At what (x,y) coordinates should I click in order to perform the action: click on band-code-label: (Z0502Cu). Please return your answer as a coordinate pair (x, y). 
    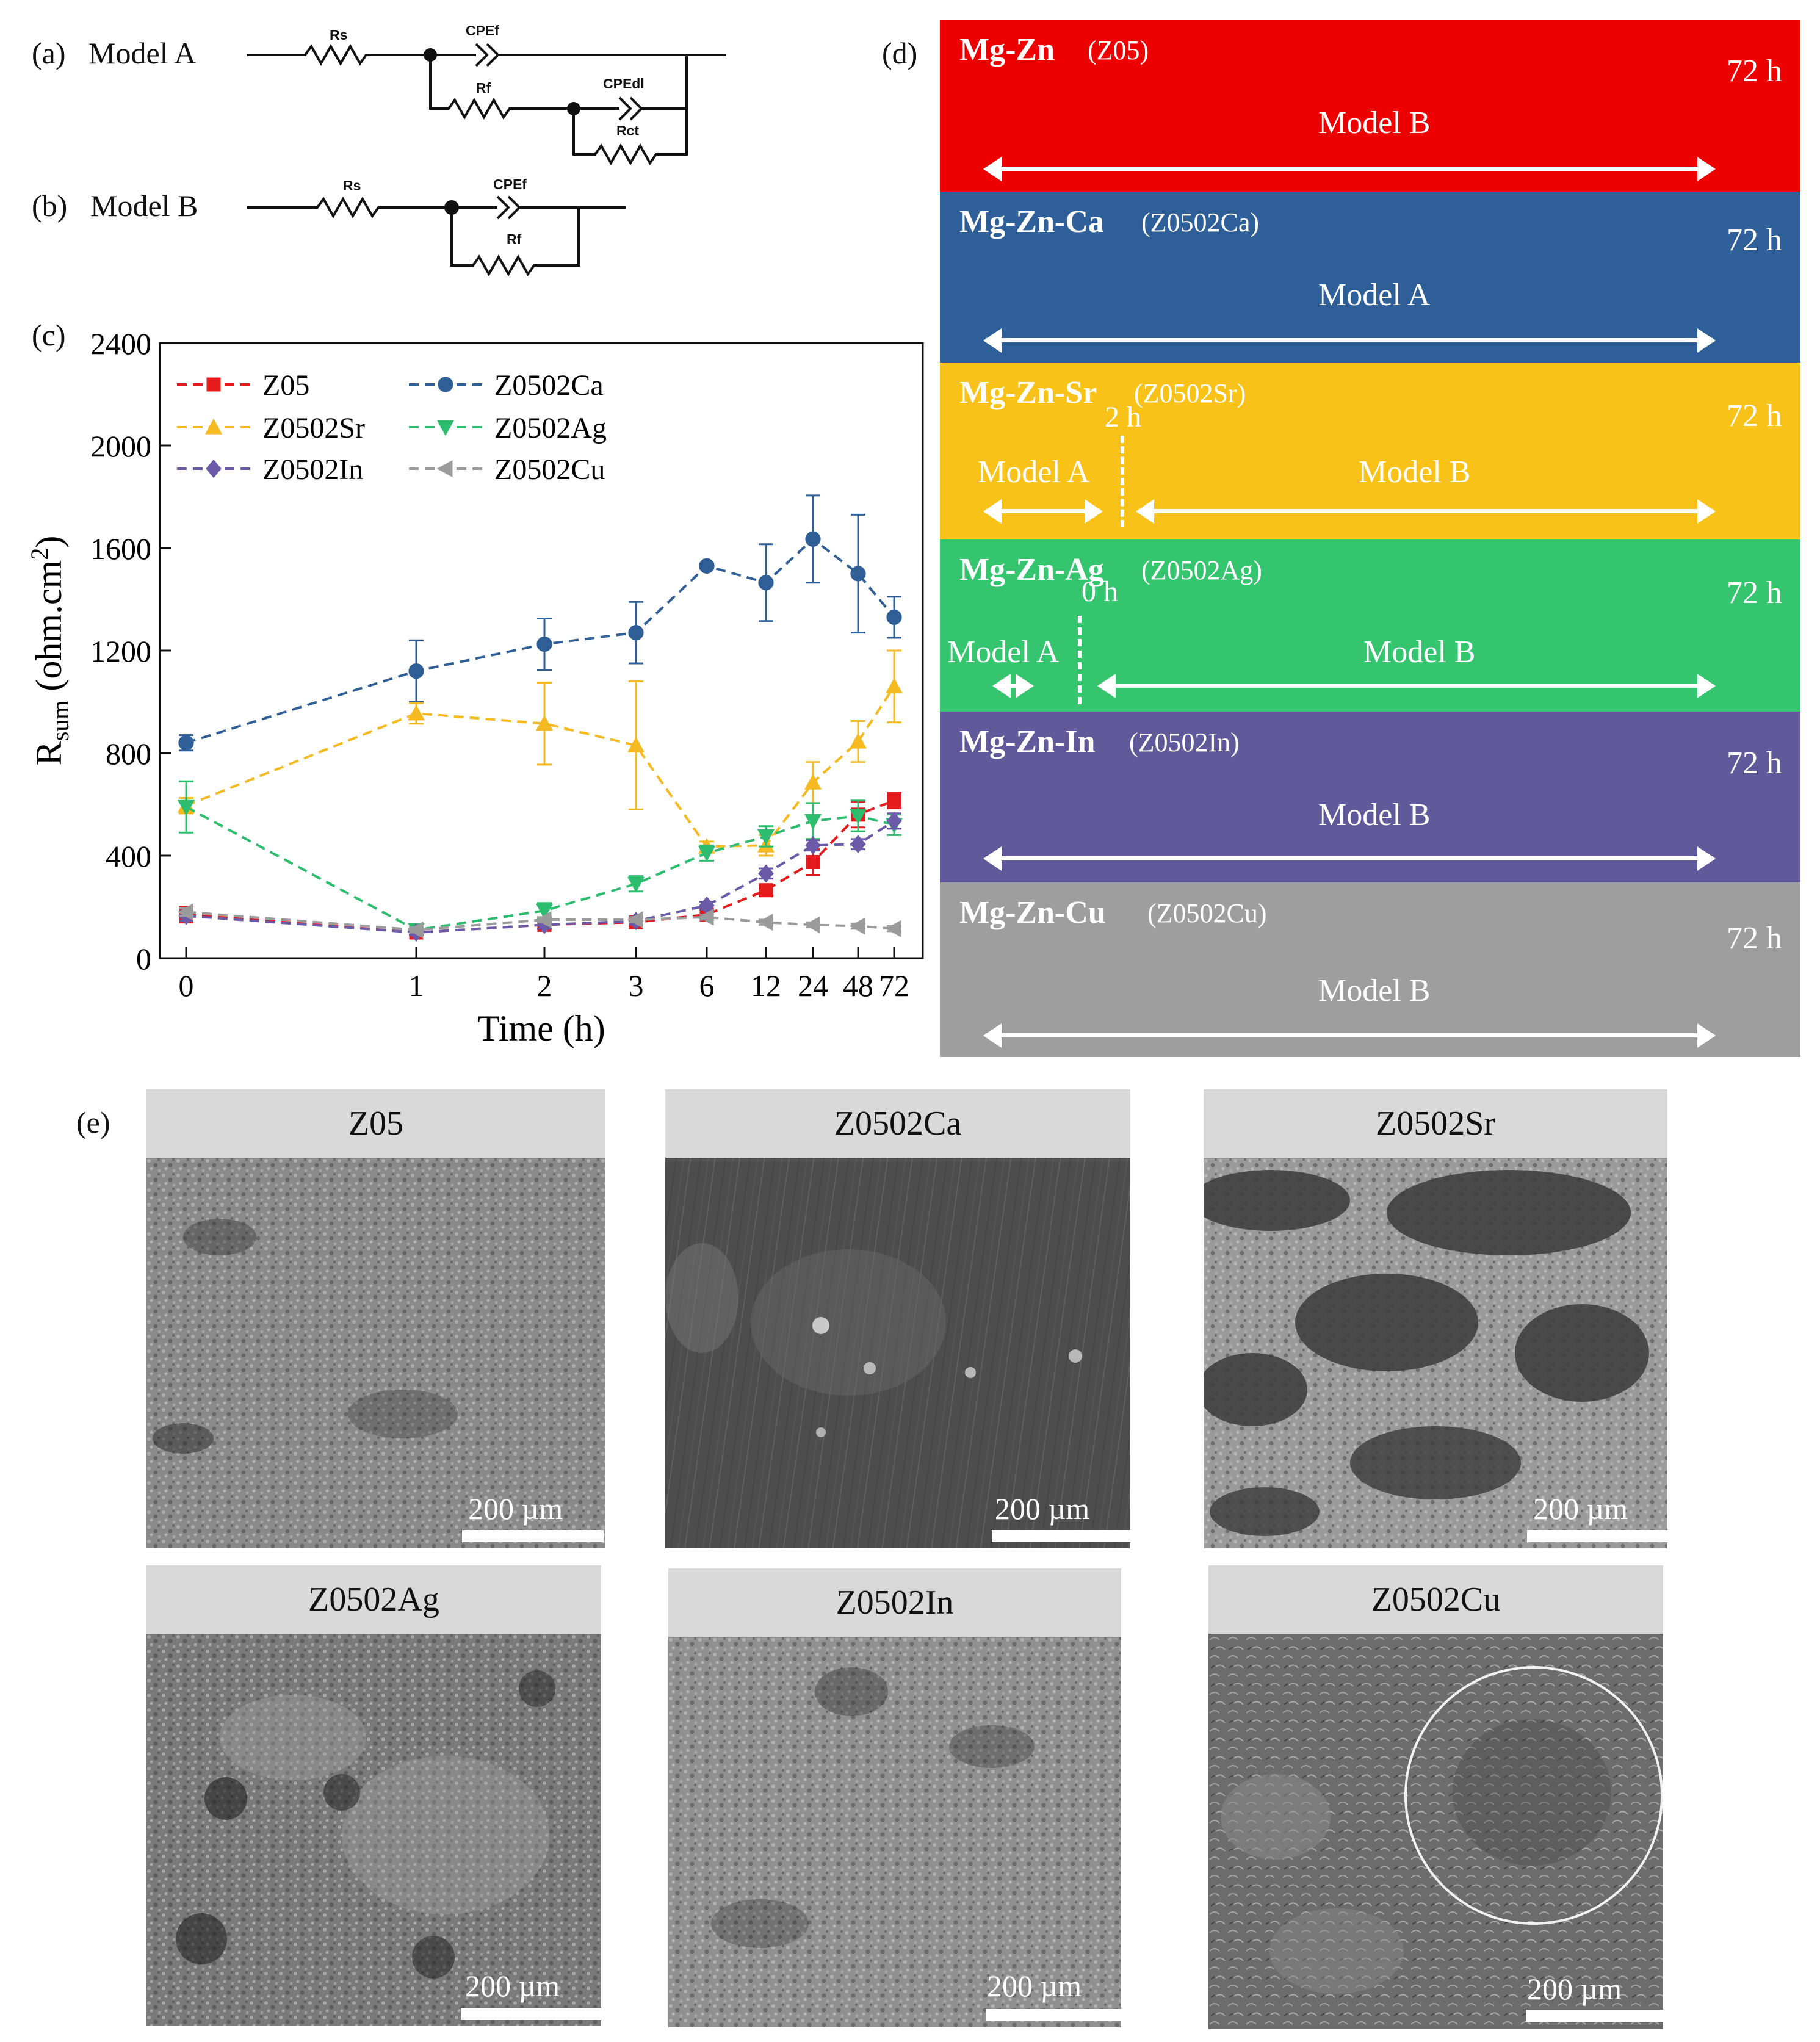
    Looking at the image, I should click on (1207, 913).